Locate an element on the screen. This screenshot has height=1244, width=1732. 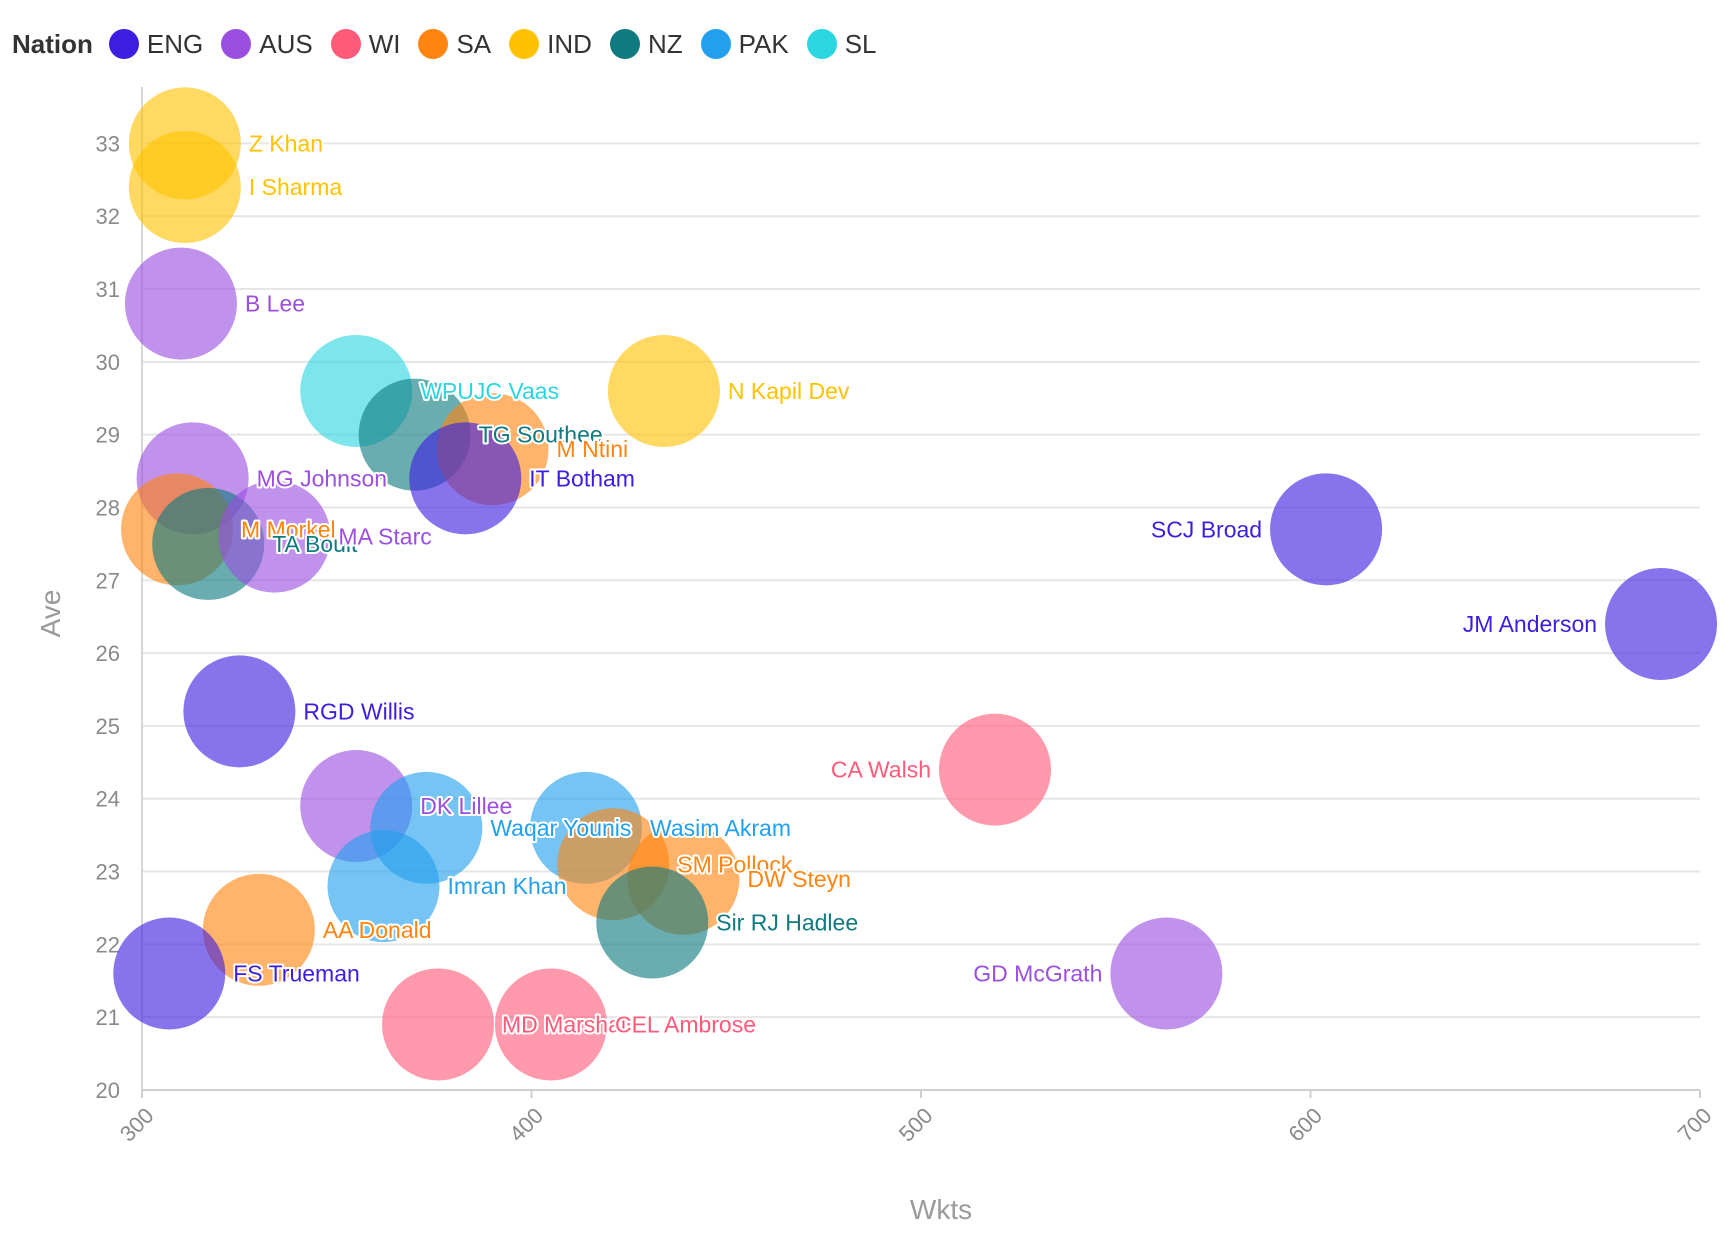
legend-item-eng: ENG is located at coordinates (156, 44).